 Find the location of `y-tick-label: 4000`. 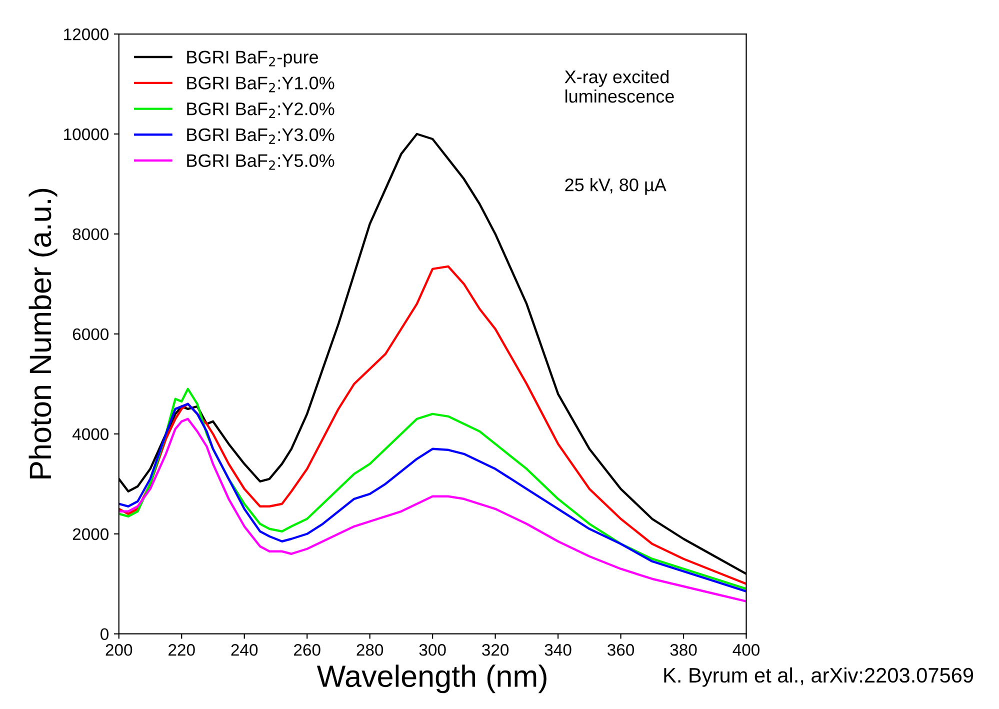

y-tick-label: 4000 is located at coordinates (90, 434).